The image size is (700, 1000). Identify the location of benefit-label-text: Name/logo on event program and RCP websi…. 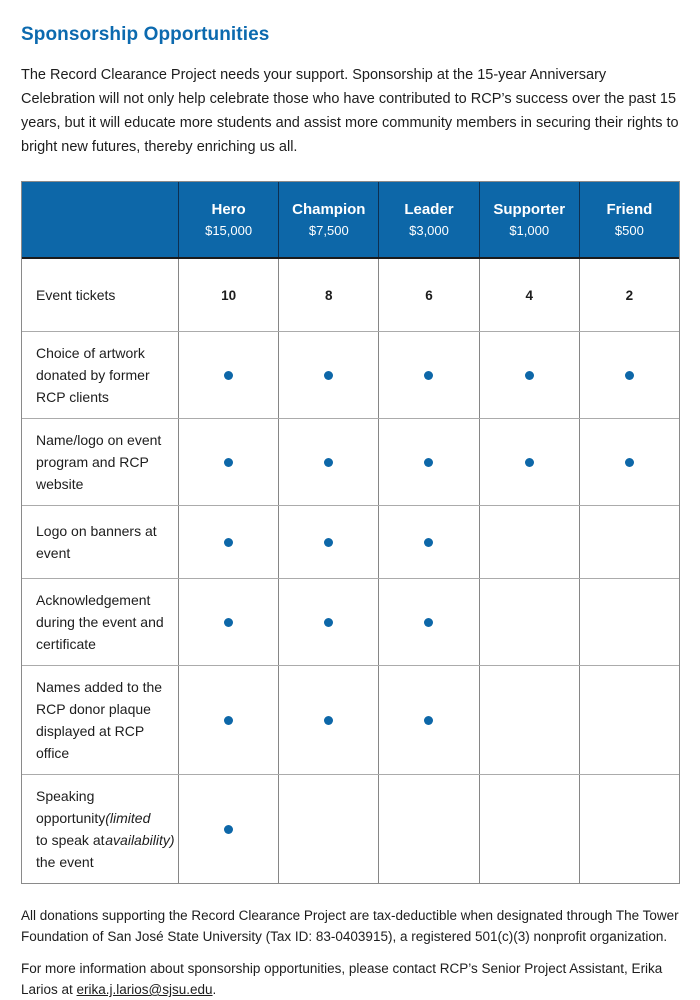
(99, 462).